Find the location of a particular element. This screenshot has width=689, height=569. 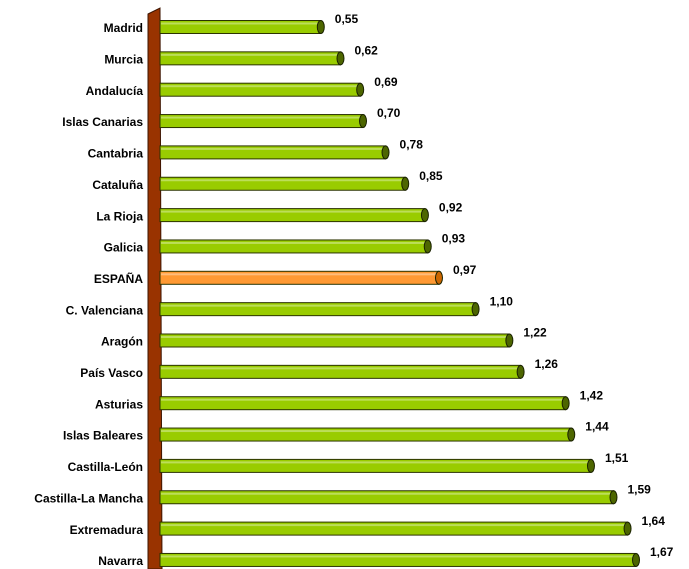

value-label: 0,62 is located at coordinates (366, 51).